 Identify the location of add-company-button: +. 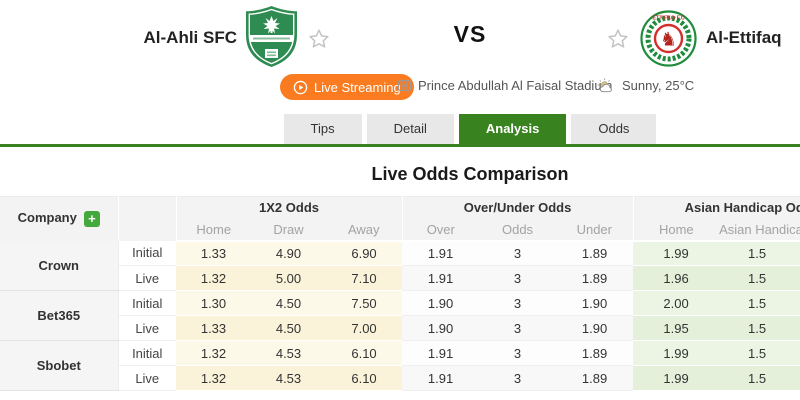
(91, 219).